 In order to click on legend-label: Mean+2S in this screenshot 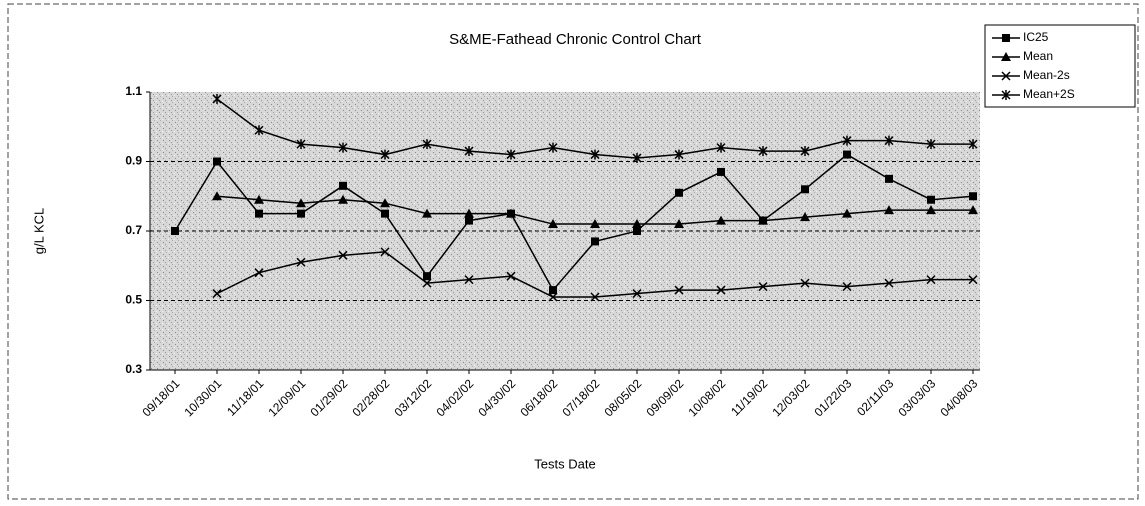, I will do `click(1049, 94)`.